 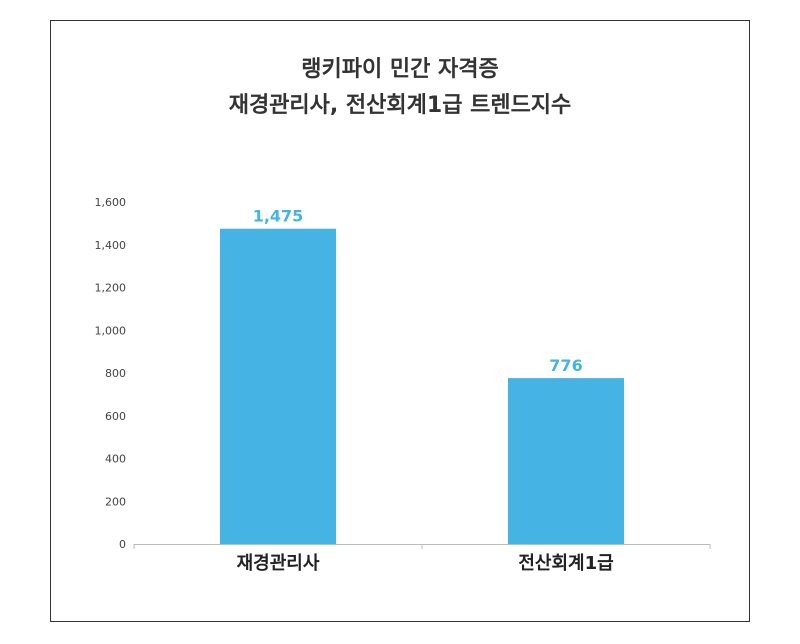 I want to click on bar-data-label: 776, so click(x=565, y=365).